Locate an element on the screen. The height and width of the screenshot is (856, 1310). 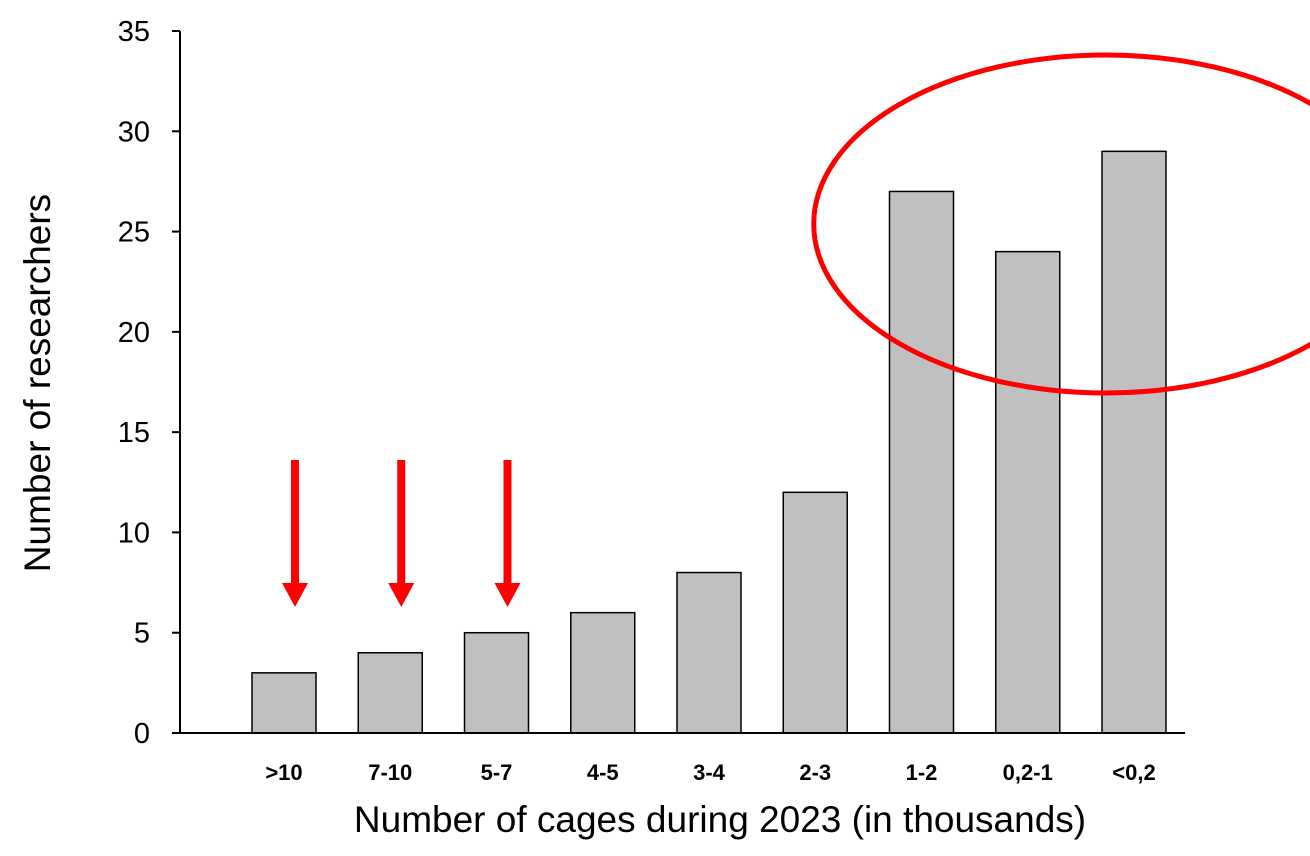
x-tick-label: >10 is located at coordinates (283, 772).